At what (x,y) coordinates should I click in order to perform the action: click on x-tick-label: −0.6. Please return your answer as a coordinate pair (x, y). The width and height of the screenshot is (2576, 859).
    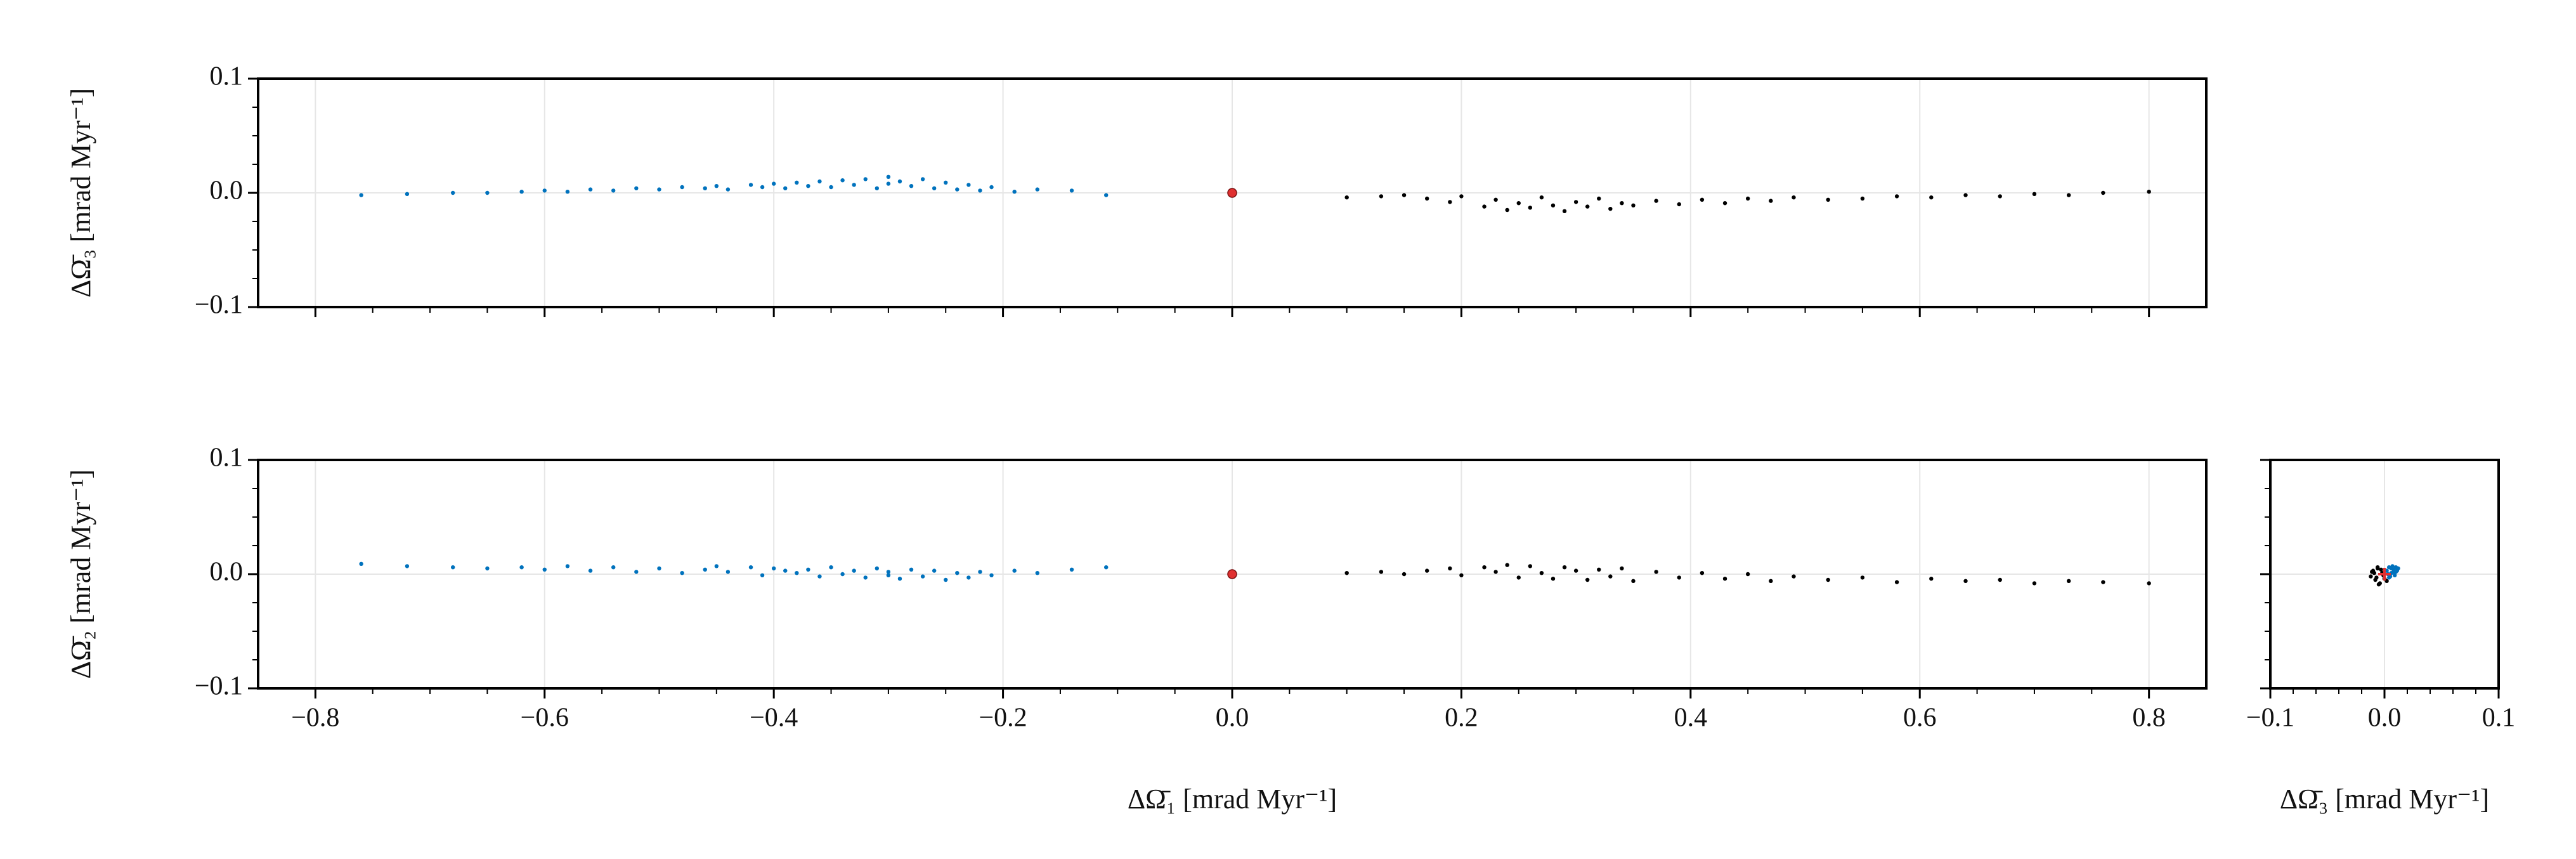
    Looking at the image, I should click on (545, 718).